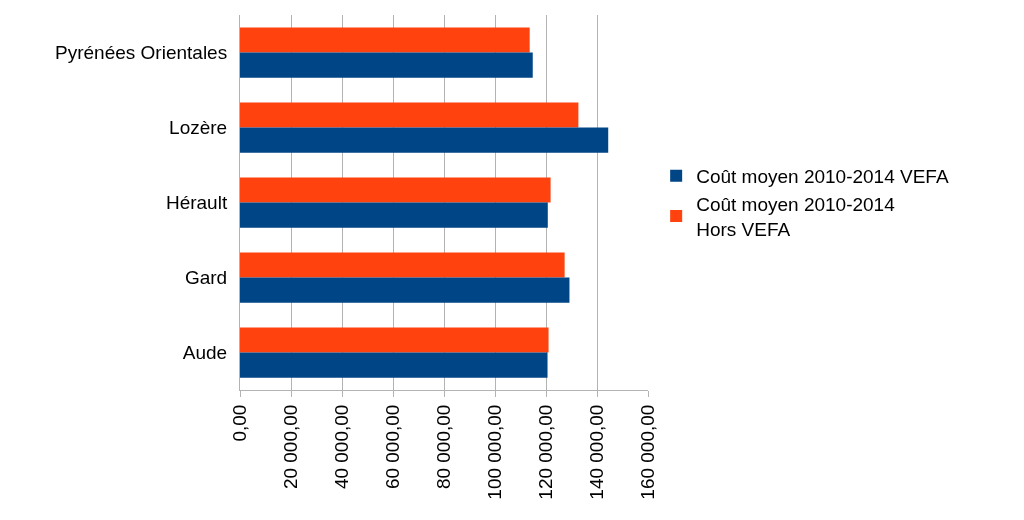 This screenshot has height=520, width=1024. What do you see at coordinates (342, 447) in the screenshot?
I see `x-tick-label: 40 000,00` at bounding box center [342, 447].